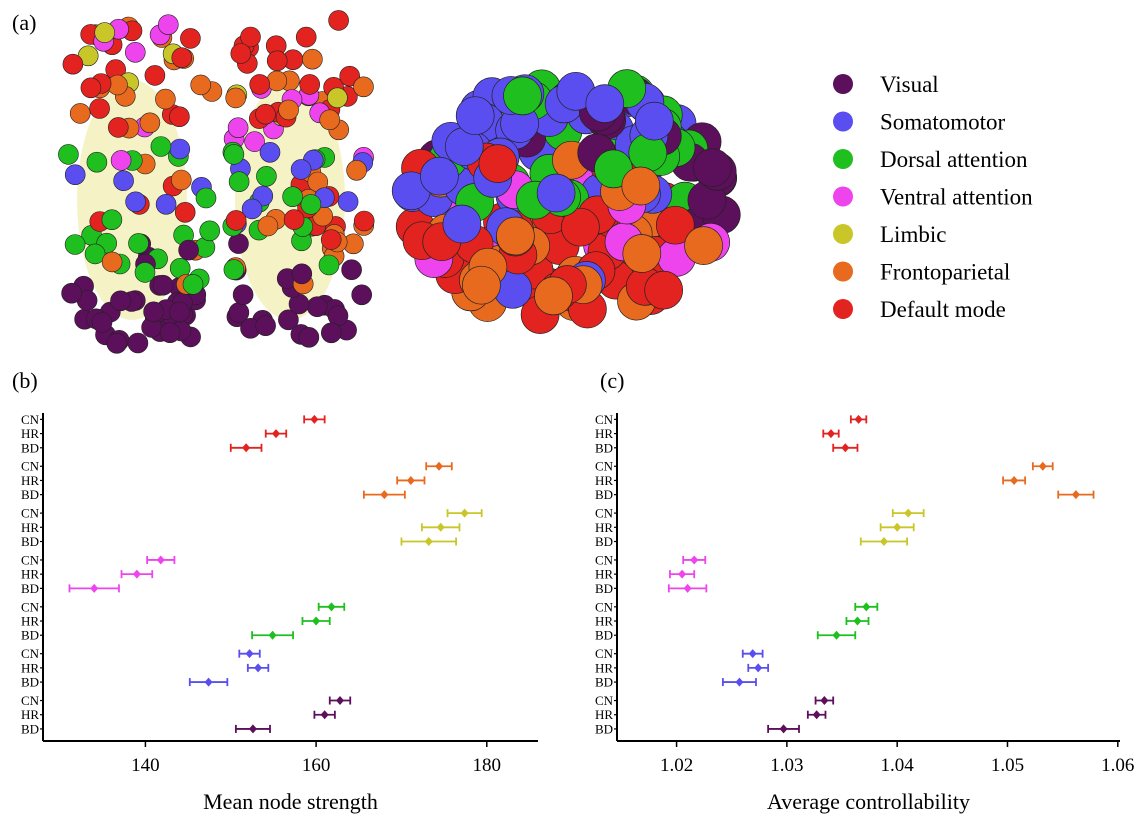 The width and height of the screenshot is (1148, 820). Describe the element at coordinates (410, 480) in the screenshot. I see `mean-marker-frontoparietal-hr` at that location.